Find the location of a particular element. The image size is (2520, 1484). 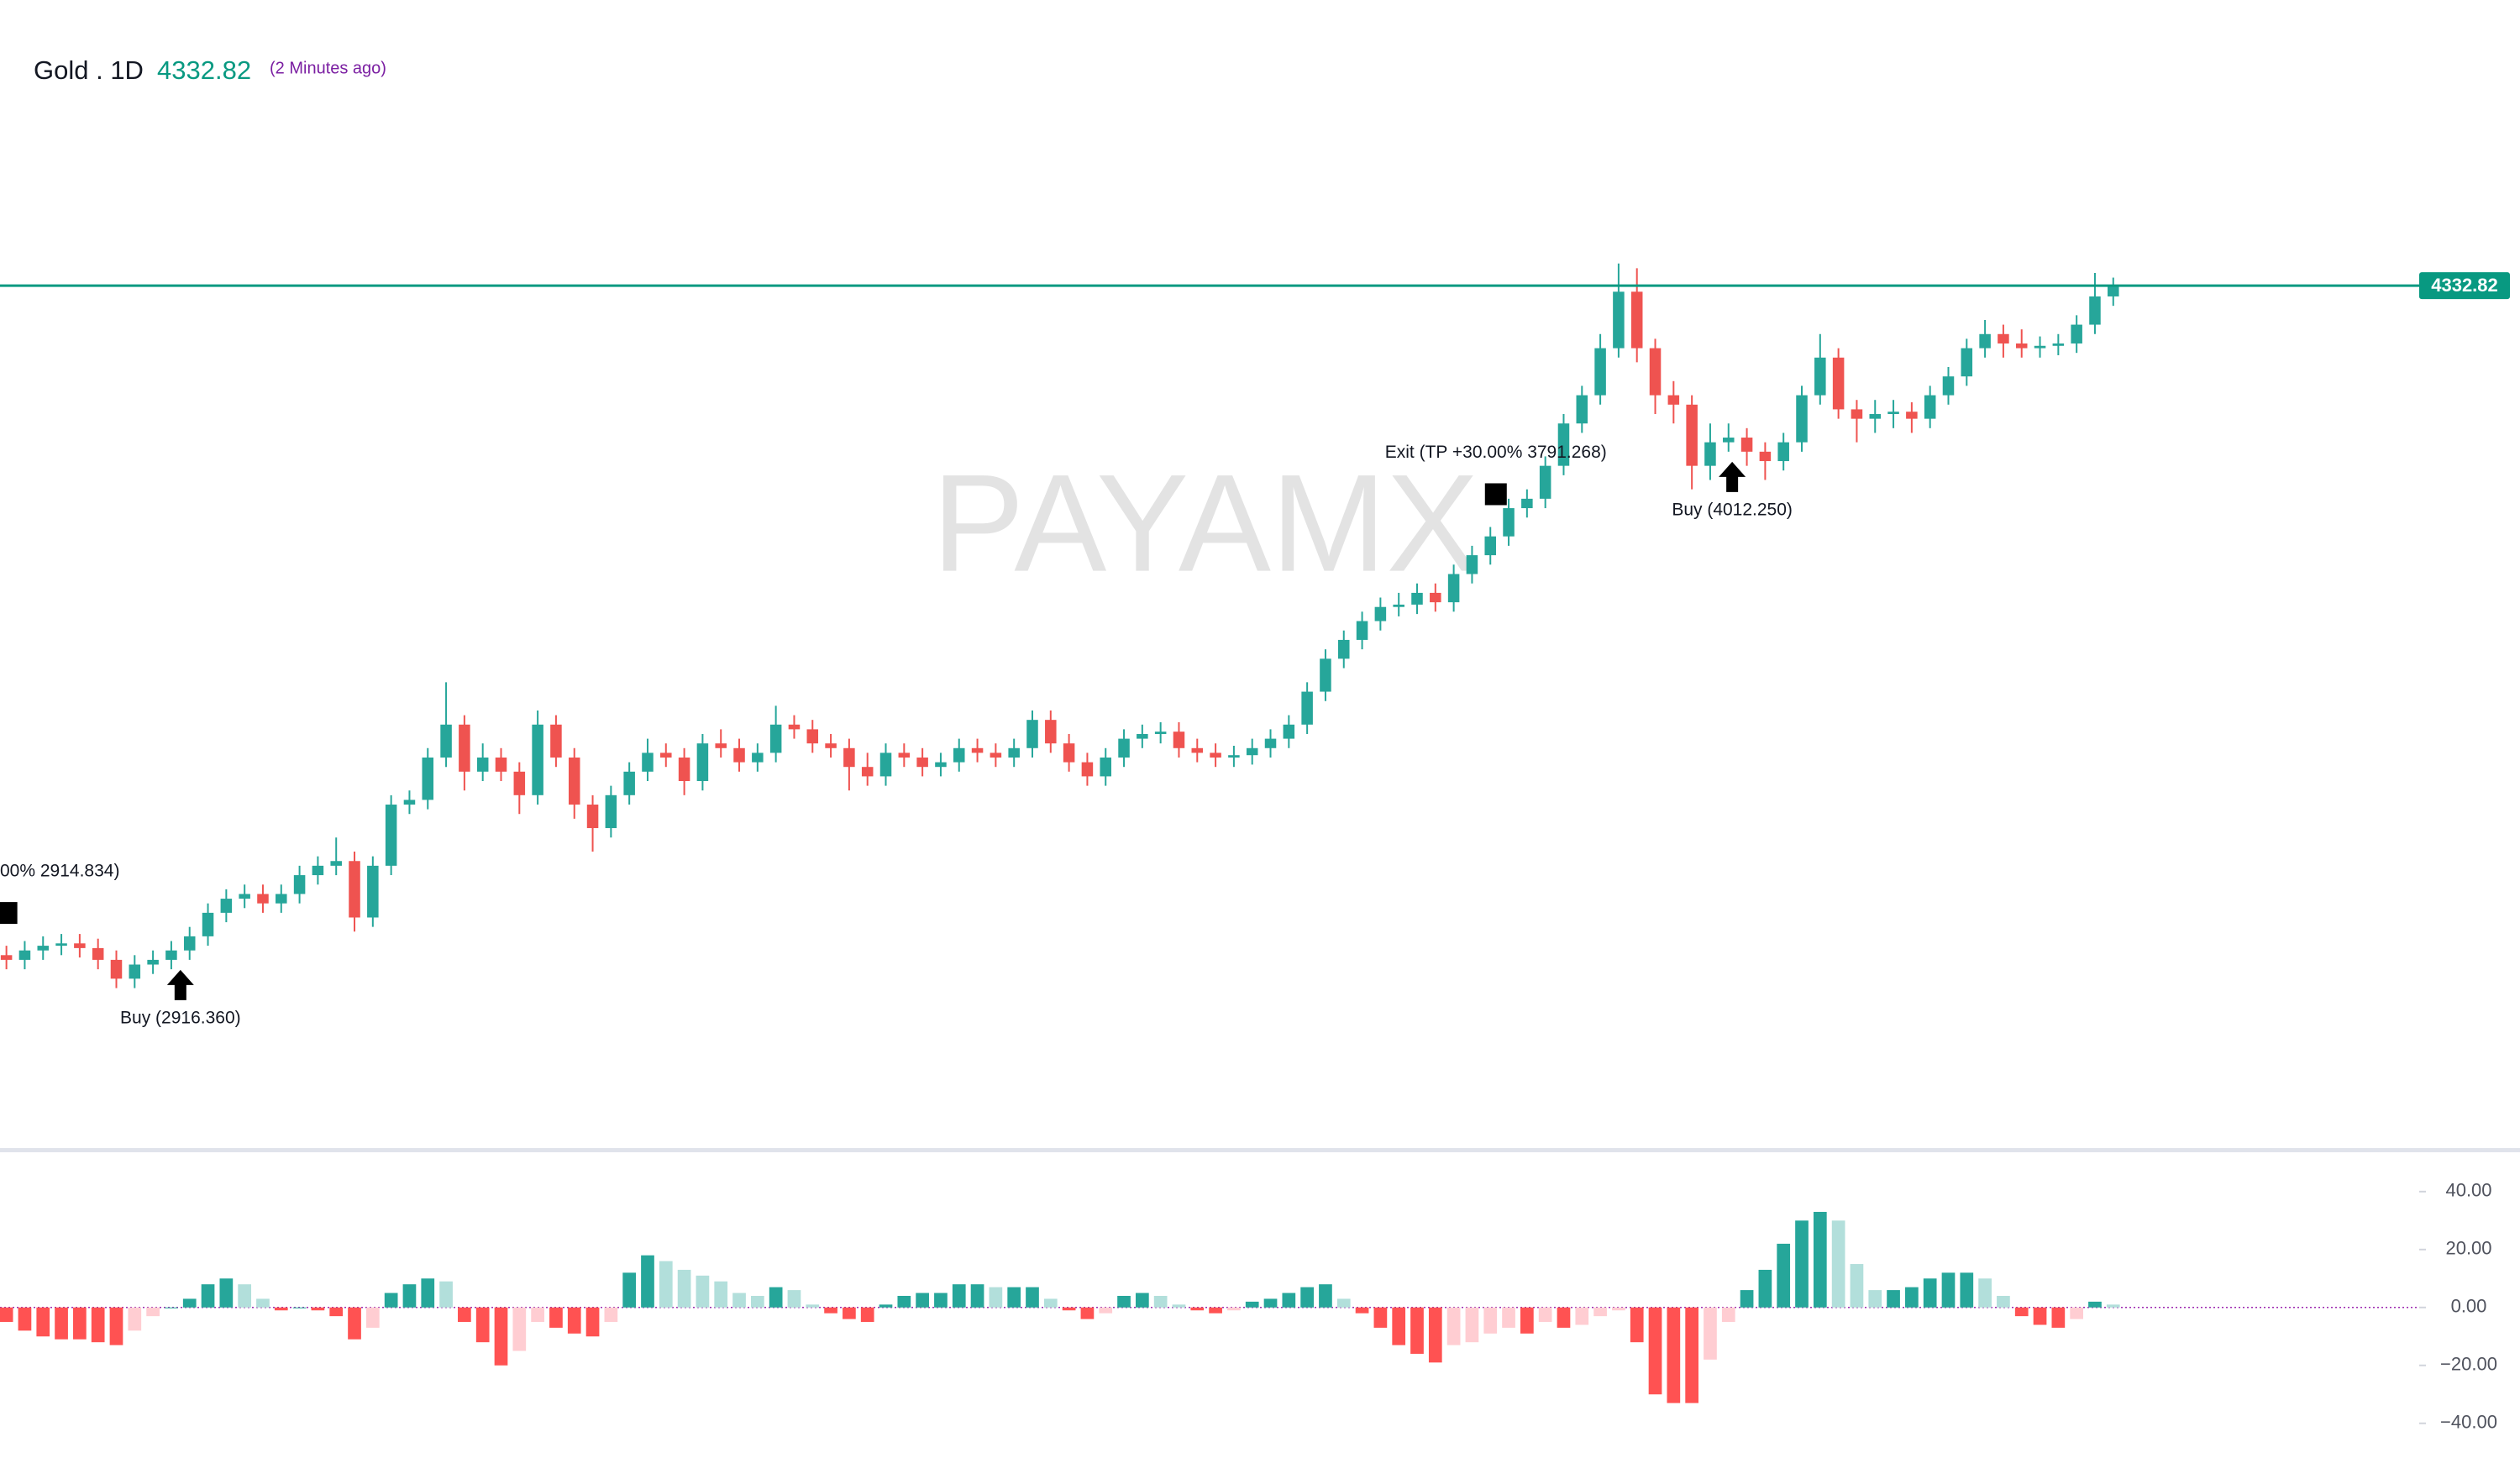

header-price: 4332.82 is located at coordinates (204, 70).